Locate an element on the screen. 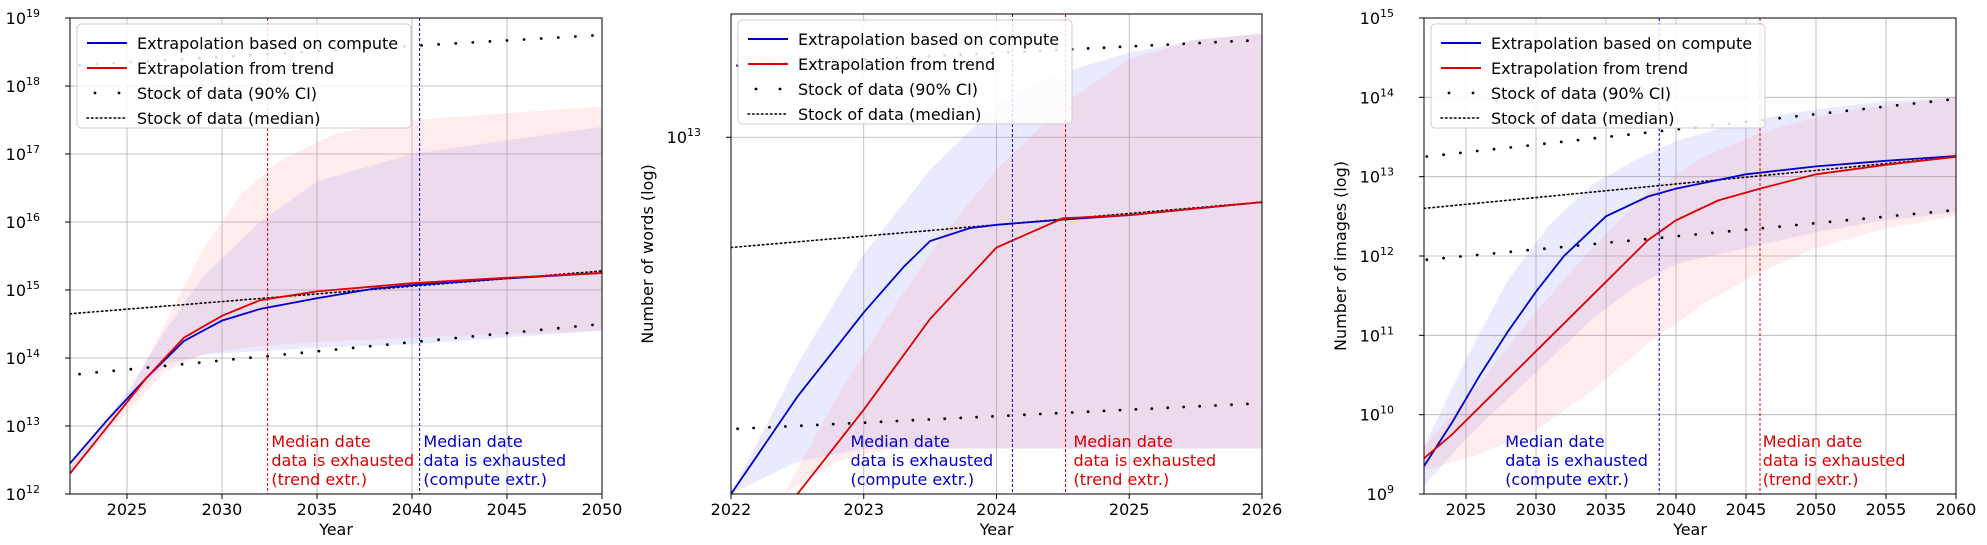 The image size is (1987, 545). x-tick-label: 2055 is located at coordinates (1886, 509).